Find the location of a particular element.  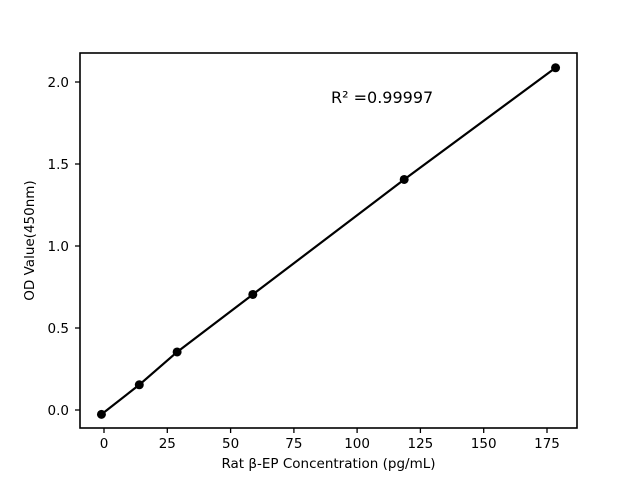

x-axis-tick-labels: 0 25 50 75 100 125 150 175 is located at coordinates (330, 444).